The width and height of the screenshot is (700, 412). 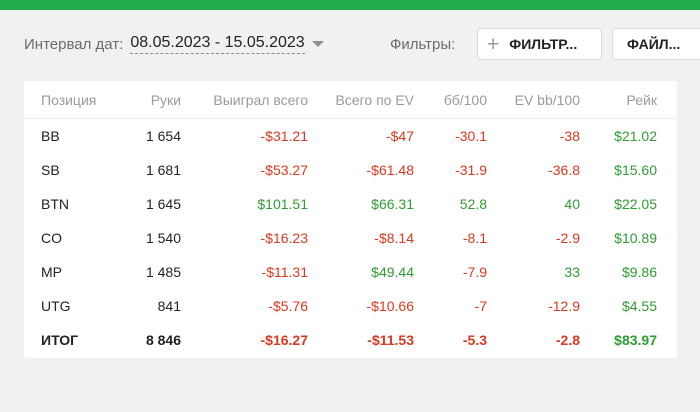 What do you see at coordinates (635, 170) in the screenshot?
I see `cell-rake: $15.60` at bounding box center [635, 170].